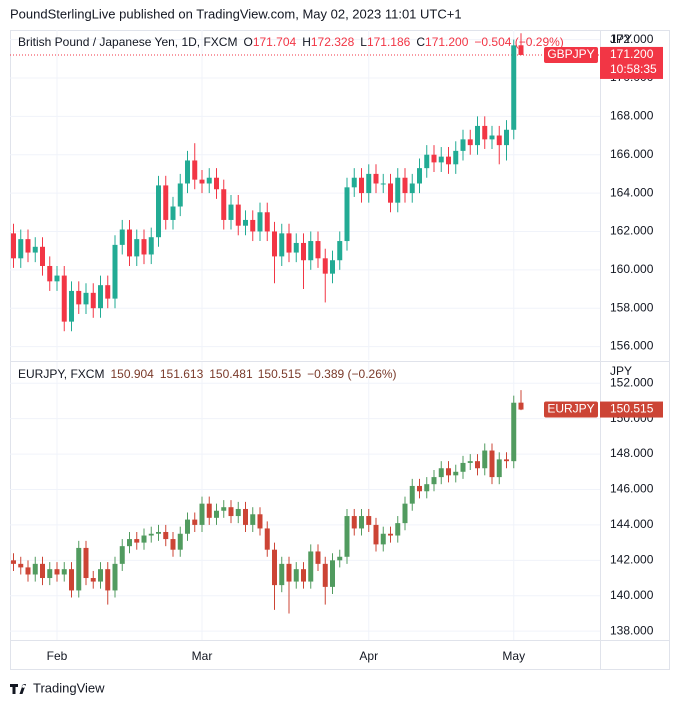 The height and width of the screenshot is (705, 680). What do you see at coordinates (632, 231) in the screenshot?
I see `y-tick-label: 162.000` at bounding box center [632, 231].